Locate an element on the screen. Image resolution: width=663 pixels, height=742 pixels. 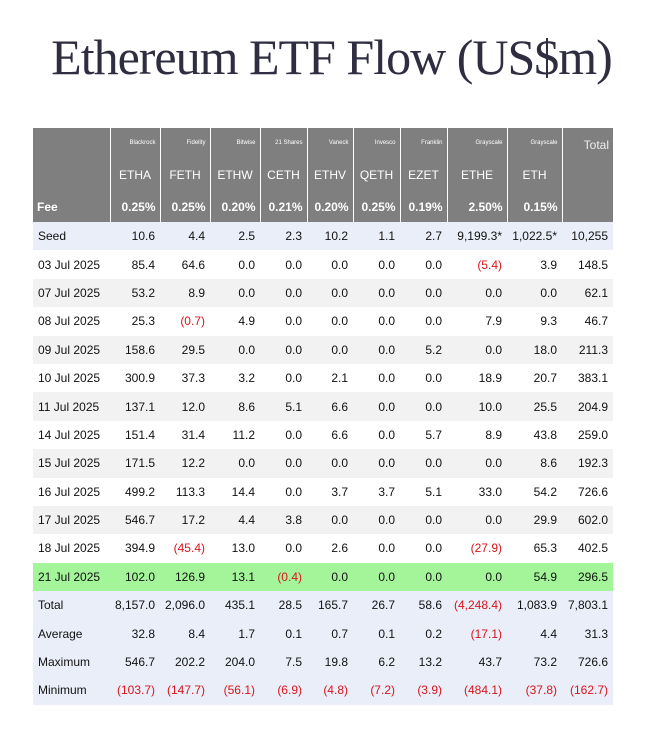
ticker: CETH is located at coordinates (283, 175).